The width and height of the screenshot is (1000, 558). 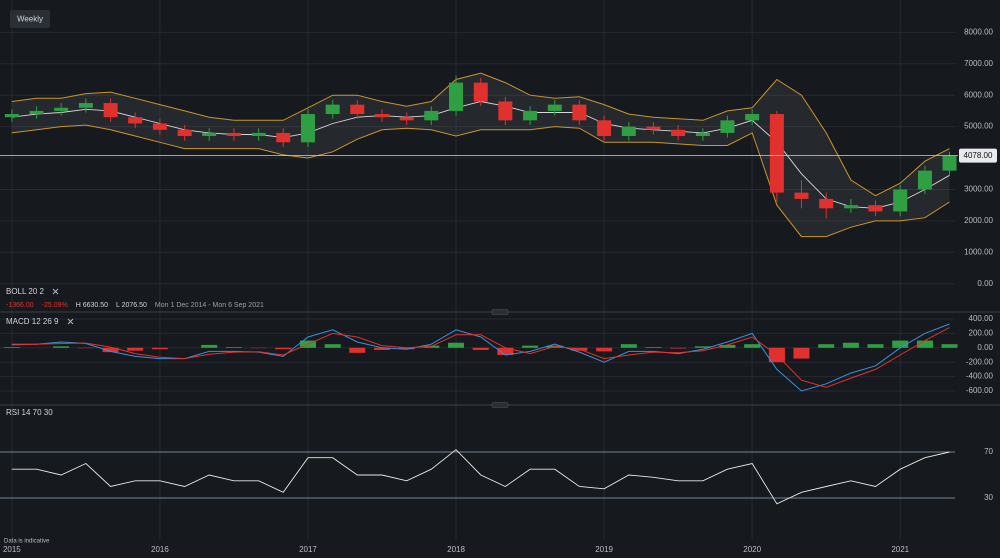 What do you see at coordinates (978, 251) in the screenshot?
I see `y-tick-label: 1000.00` at bounding box center [978, 251].